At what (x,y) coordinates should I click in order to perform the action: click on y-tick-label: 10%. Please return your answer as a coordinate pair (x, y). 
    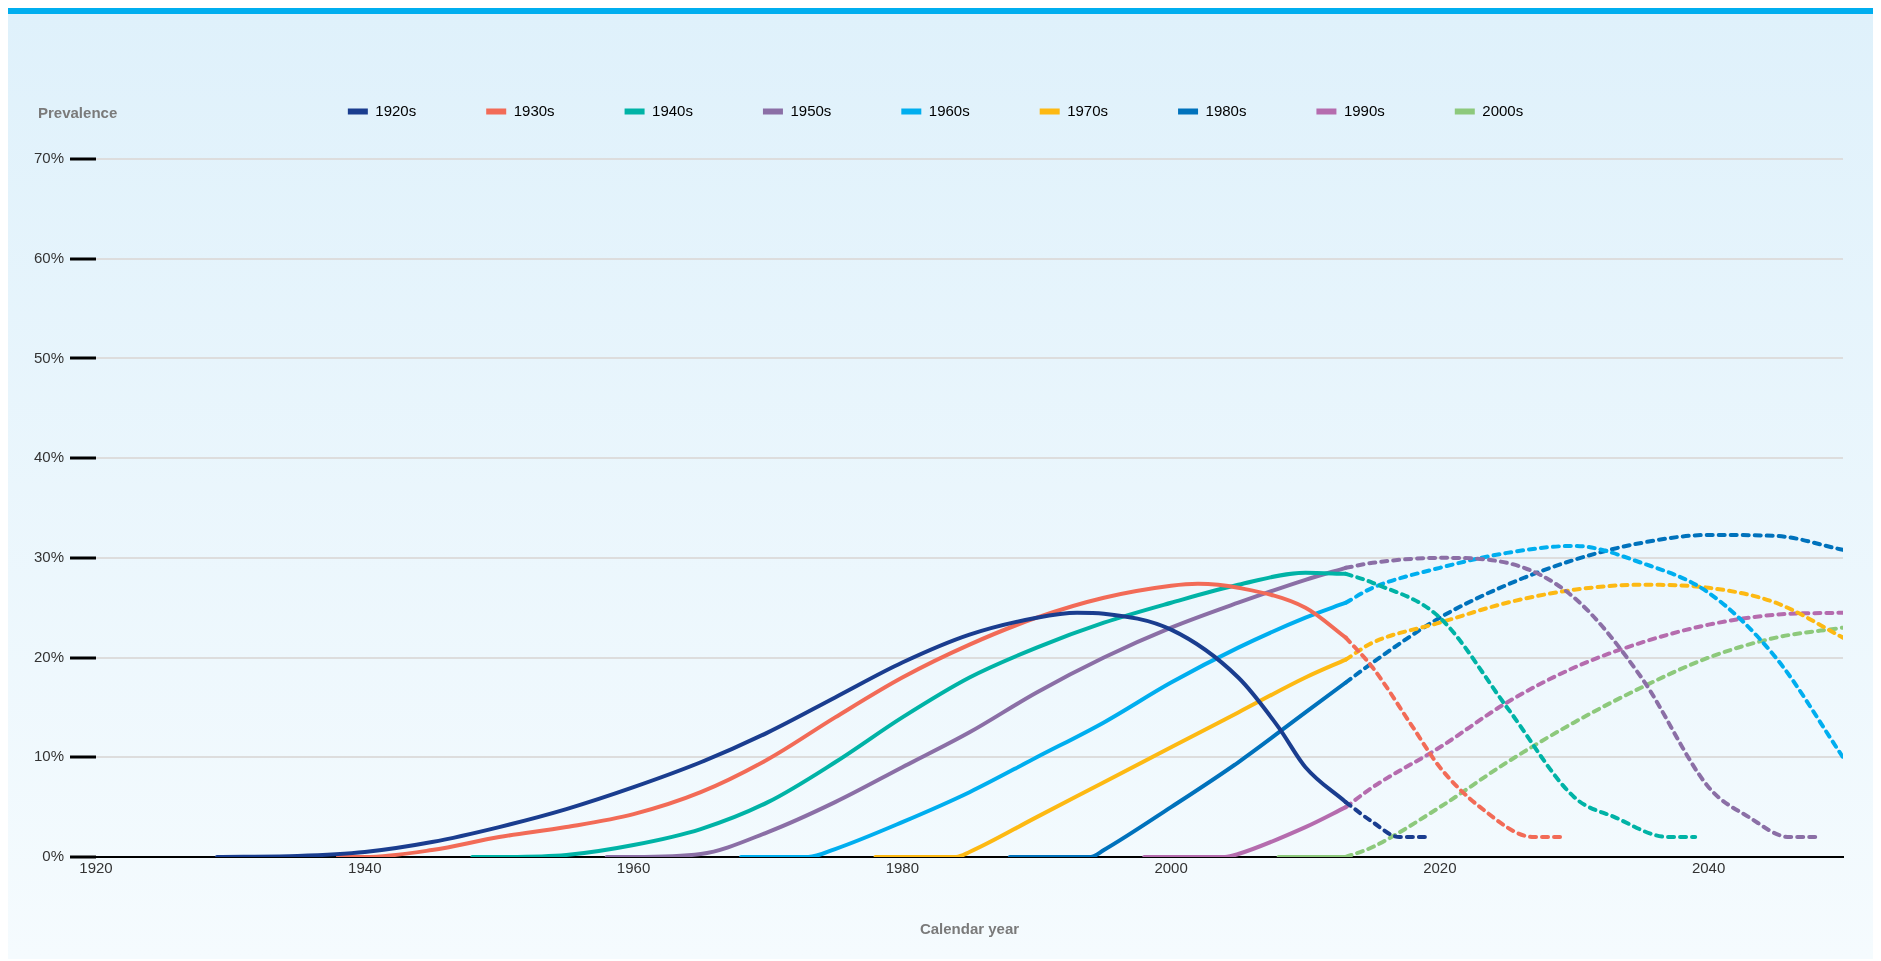
    Looking at the image, I should click on (49, 756).